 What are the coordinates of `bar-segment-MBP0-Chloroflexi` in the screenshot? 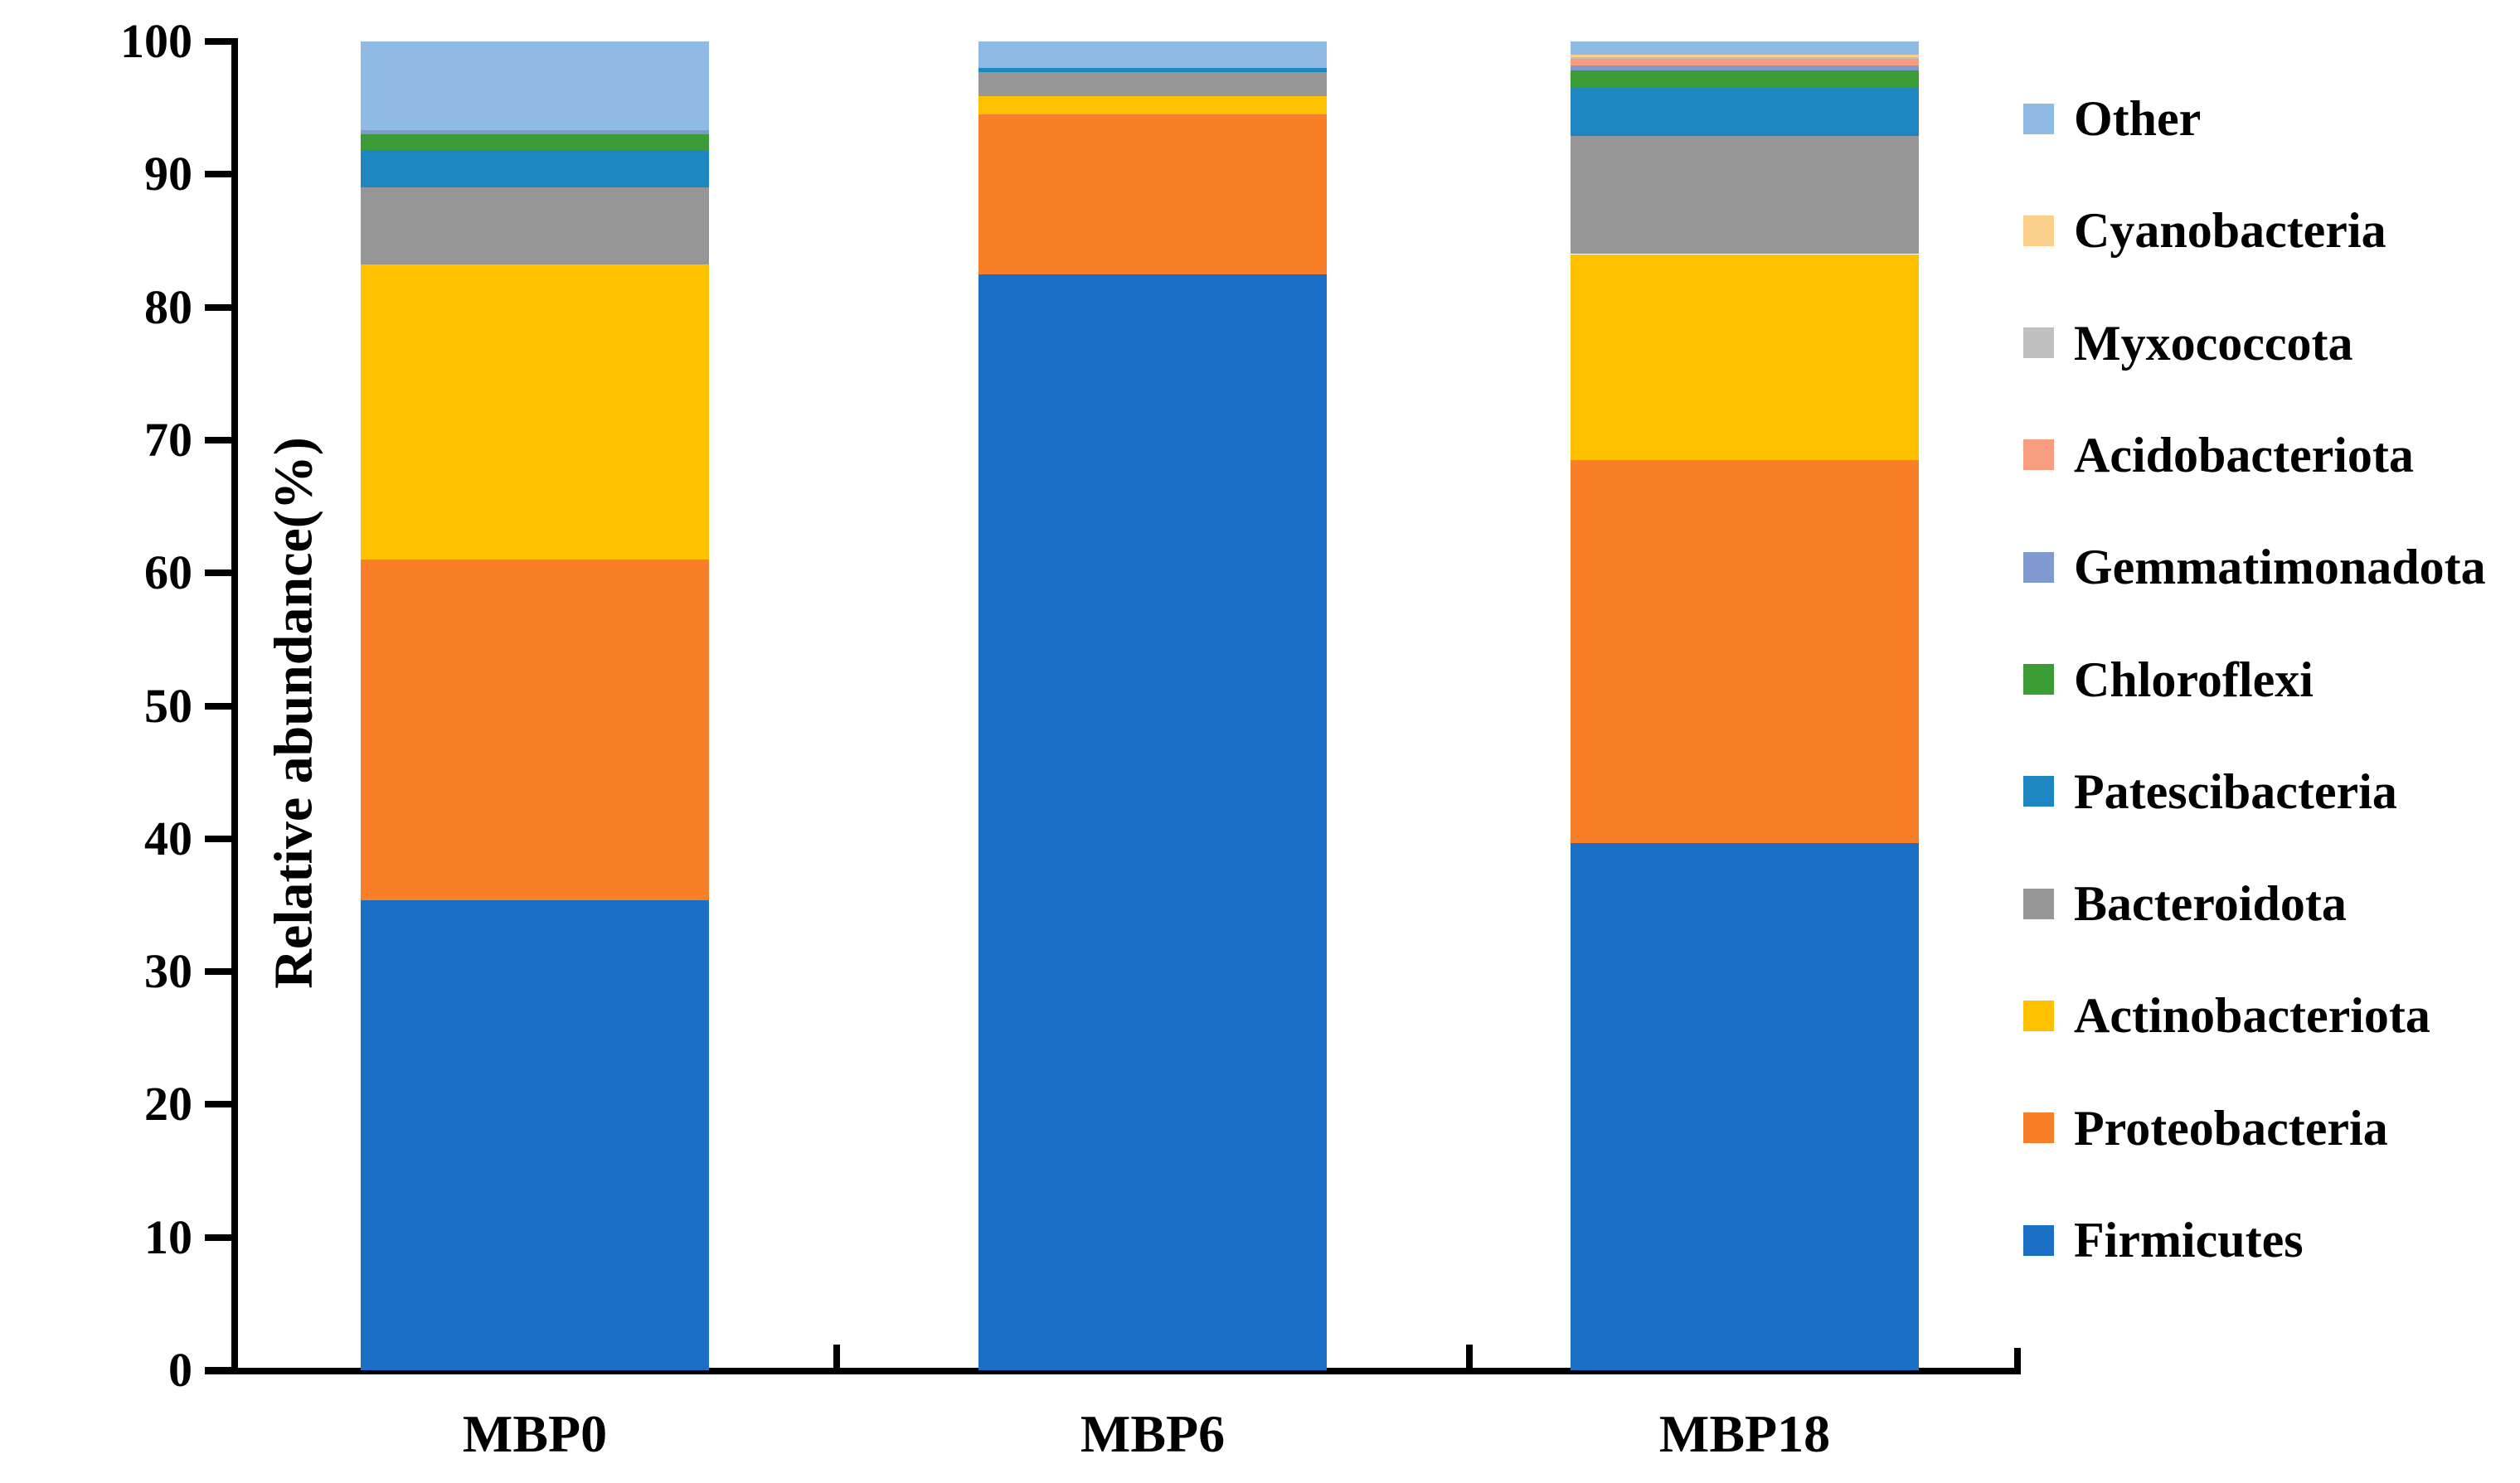 It's located at (535, 142).